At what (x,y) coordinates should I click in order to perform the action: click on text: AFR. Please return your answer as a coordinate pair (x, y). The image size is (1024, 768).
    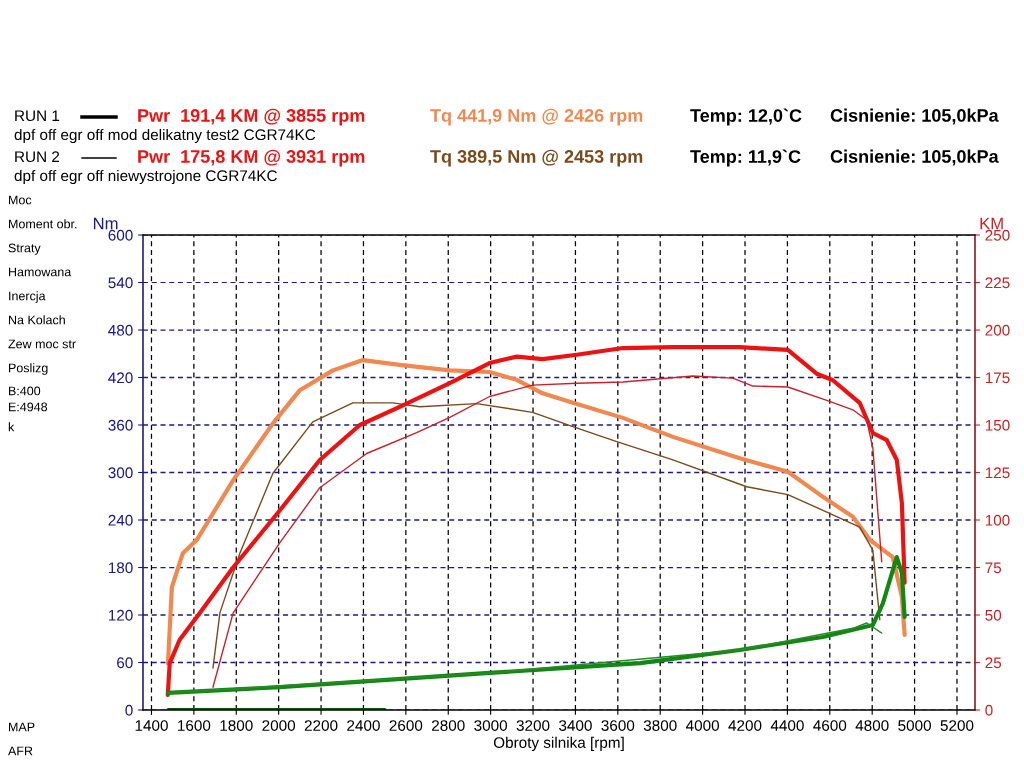
    Looking at the image, I should click on (20, 751).